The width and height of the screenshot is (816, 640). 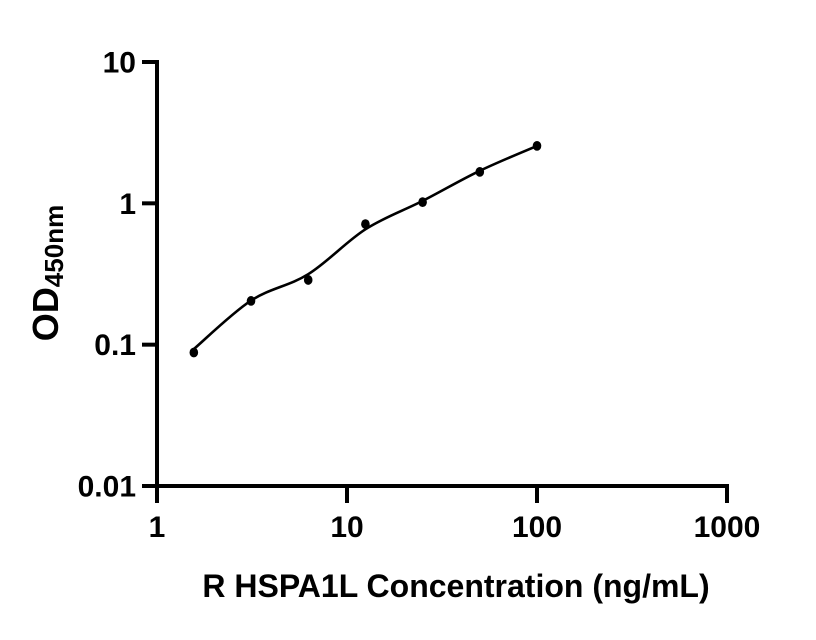 I want to click on x-tick-label: 1, so click(x=157, y=527).